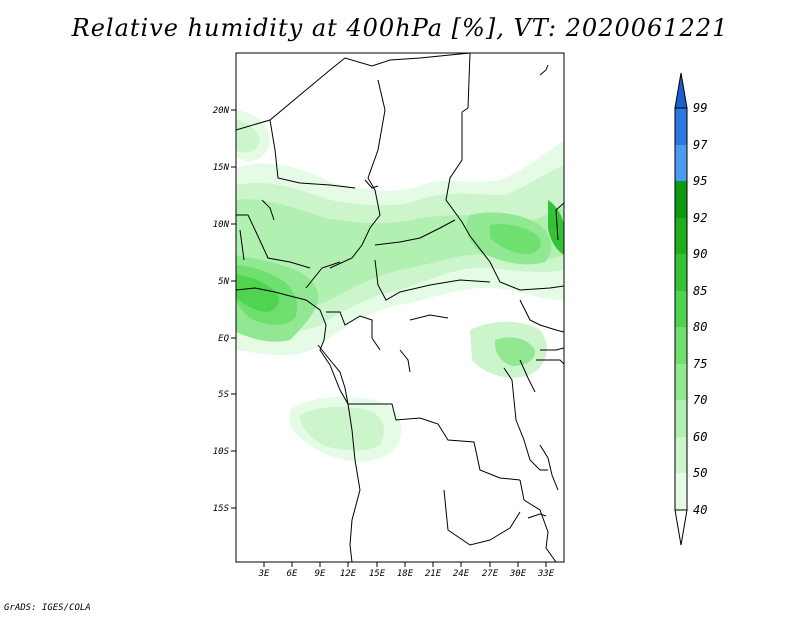 Image resolution: width=800 pixels, height=618 pixels. Describe the element at coordinates (700, 510) in the screenshot. I see `colorbar-label-40: 40` at that location.